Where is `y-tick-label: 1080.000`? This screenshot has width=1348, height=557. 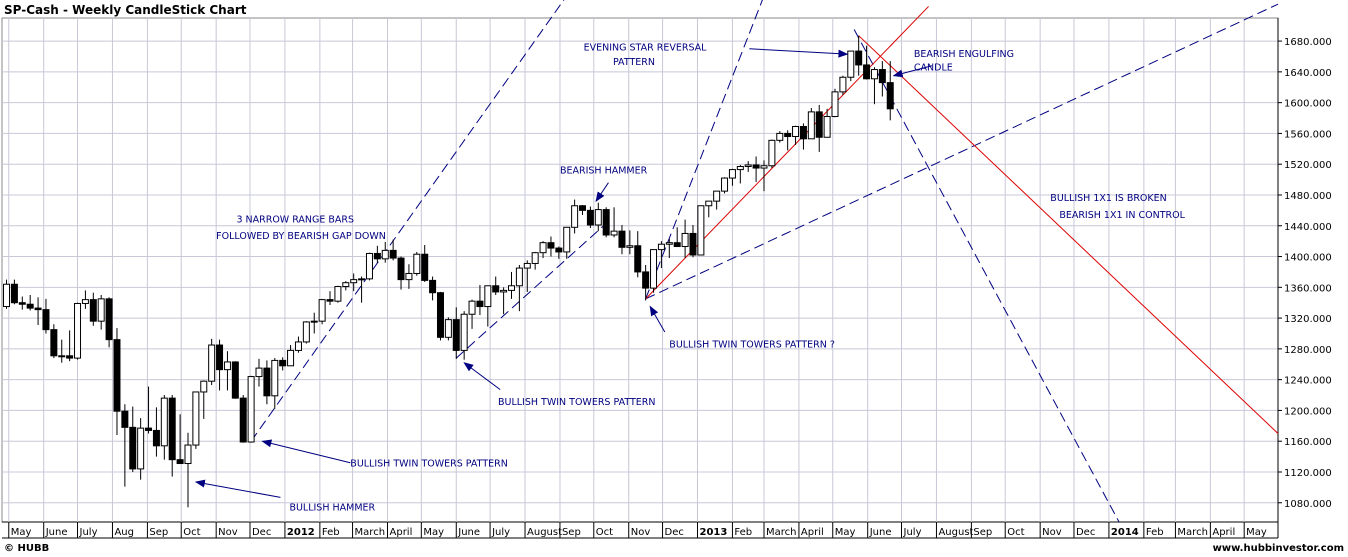 y-tick-label: 1080.000 is located at coordinates (1308, 504).